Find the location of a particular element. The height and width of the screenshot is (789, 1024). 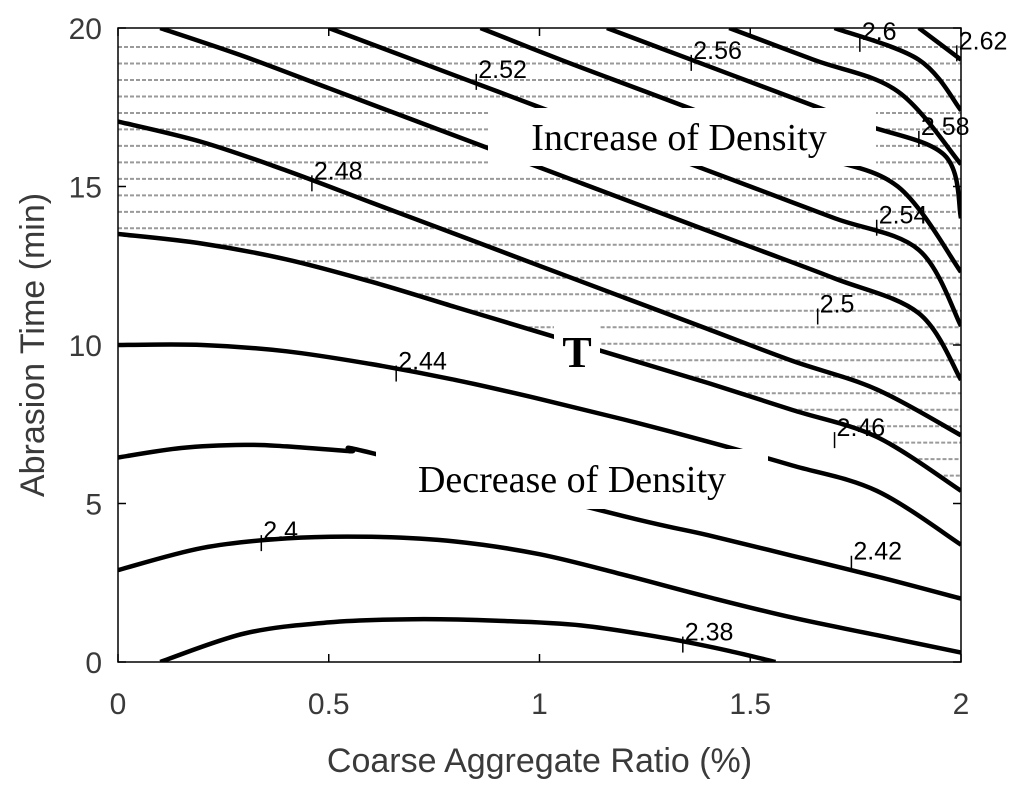

t-marker-label: T is located at coordinates (576, 352).